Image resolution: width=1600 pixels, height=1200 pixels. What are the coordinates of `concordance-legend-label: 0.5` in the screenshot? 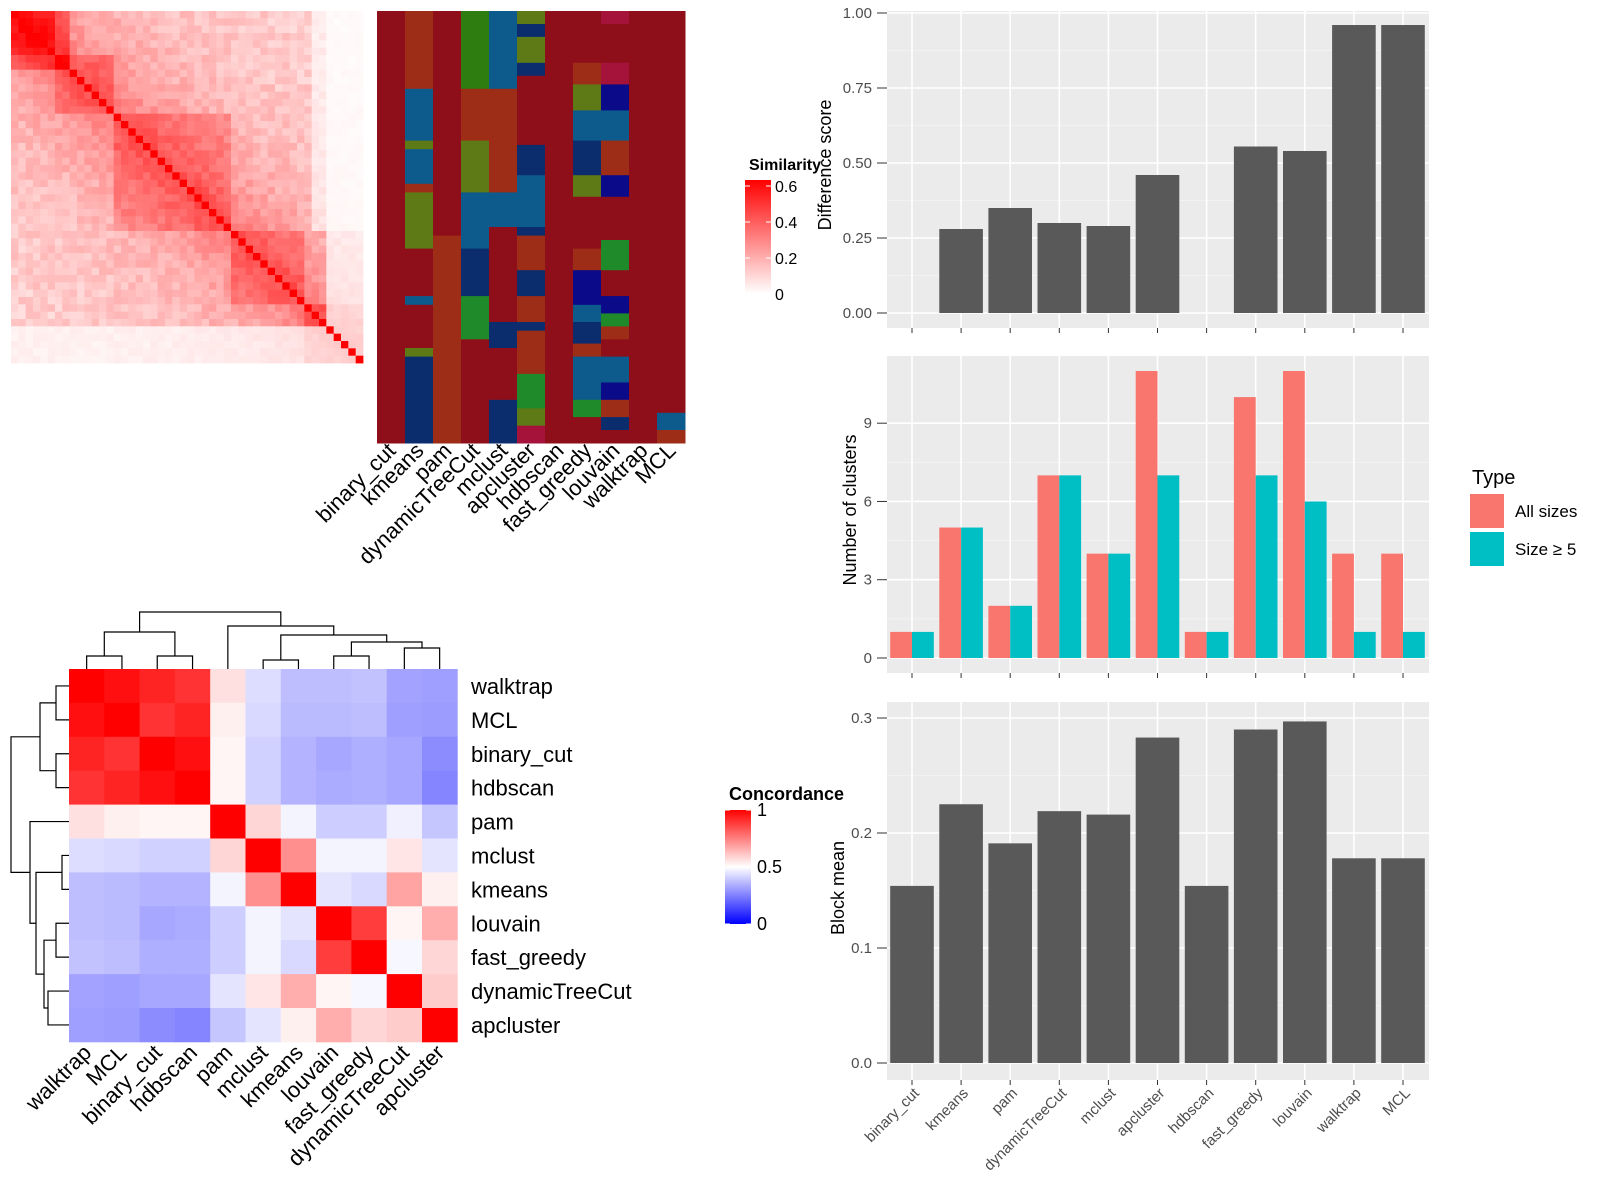 It's located at (769, 867).